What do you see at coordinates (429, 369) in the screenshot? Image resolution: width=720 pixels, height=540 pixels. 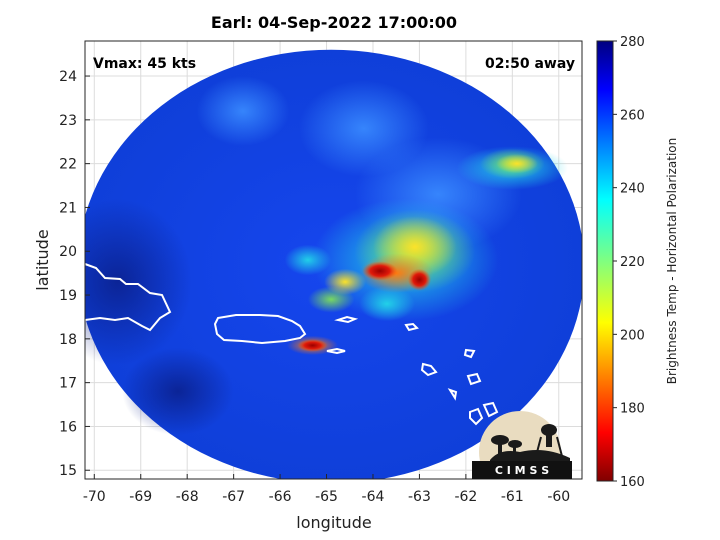 I see `coastline-guadeloupe` at bounding box center [429, 369].